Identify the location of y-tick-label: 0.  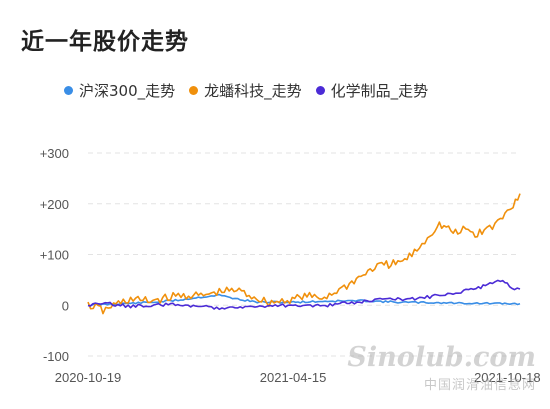
(65, 305).